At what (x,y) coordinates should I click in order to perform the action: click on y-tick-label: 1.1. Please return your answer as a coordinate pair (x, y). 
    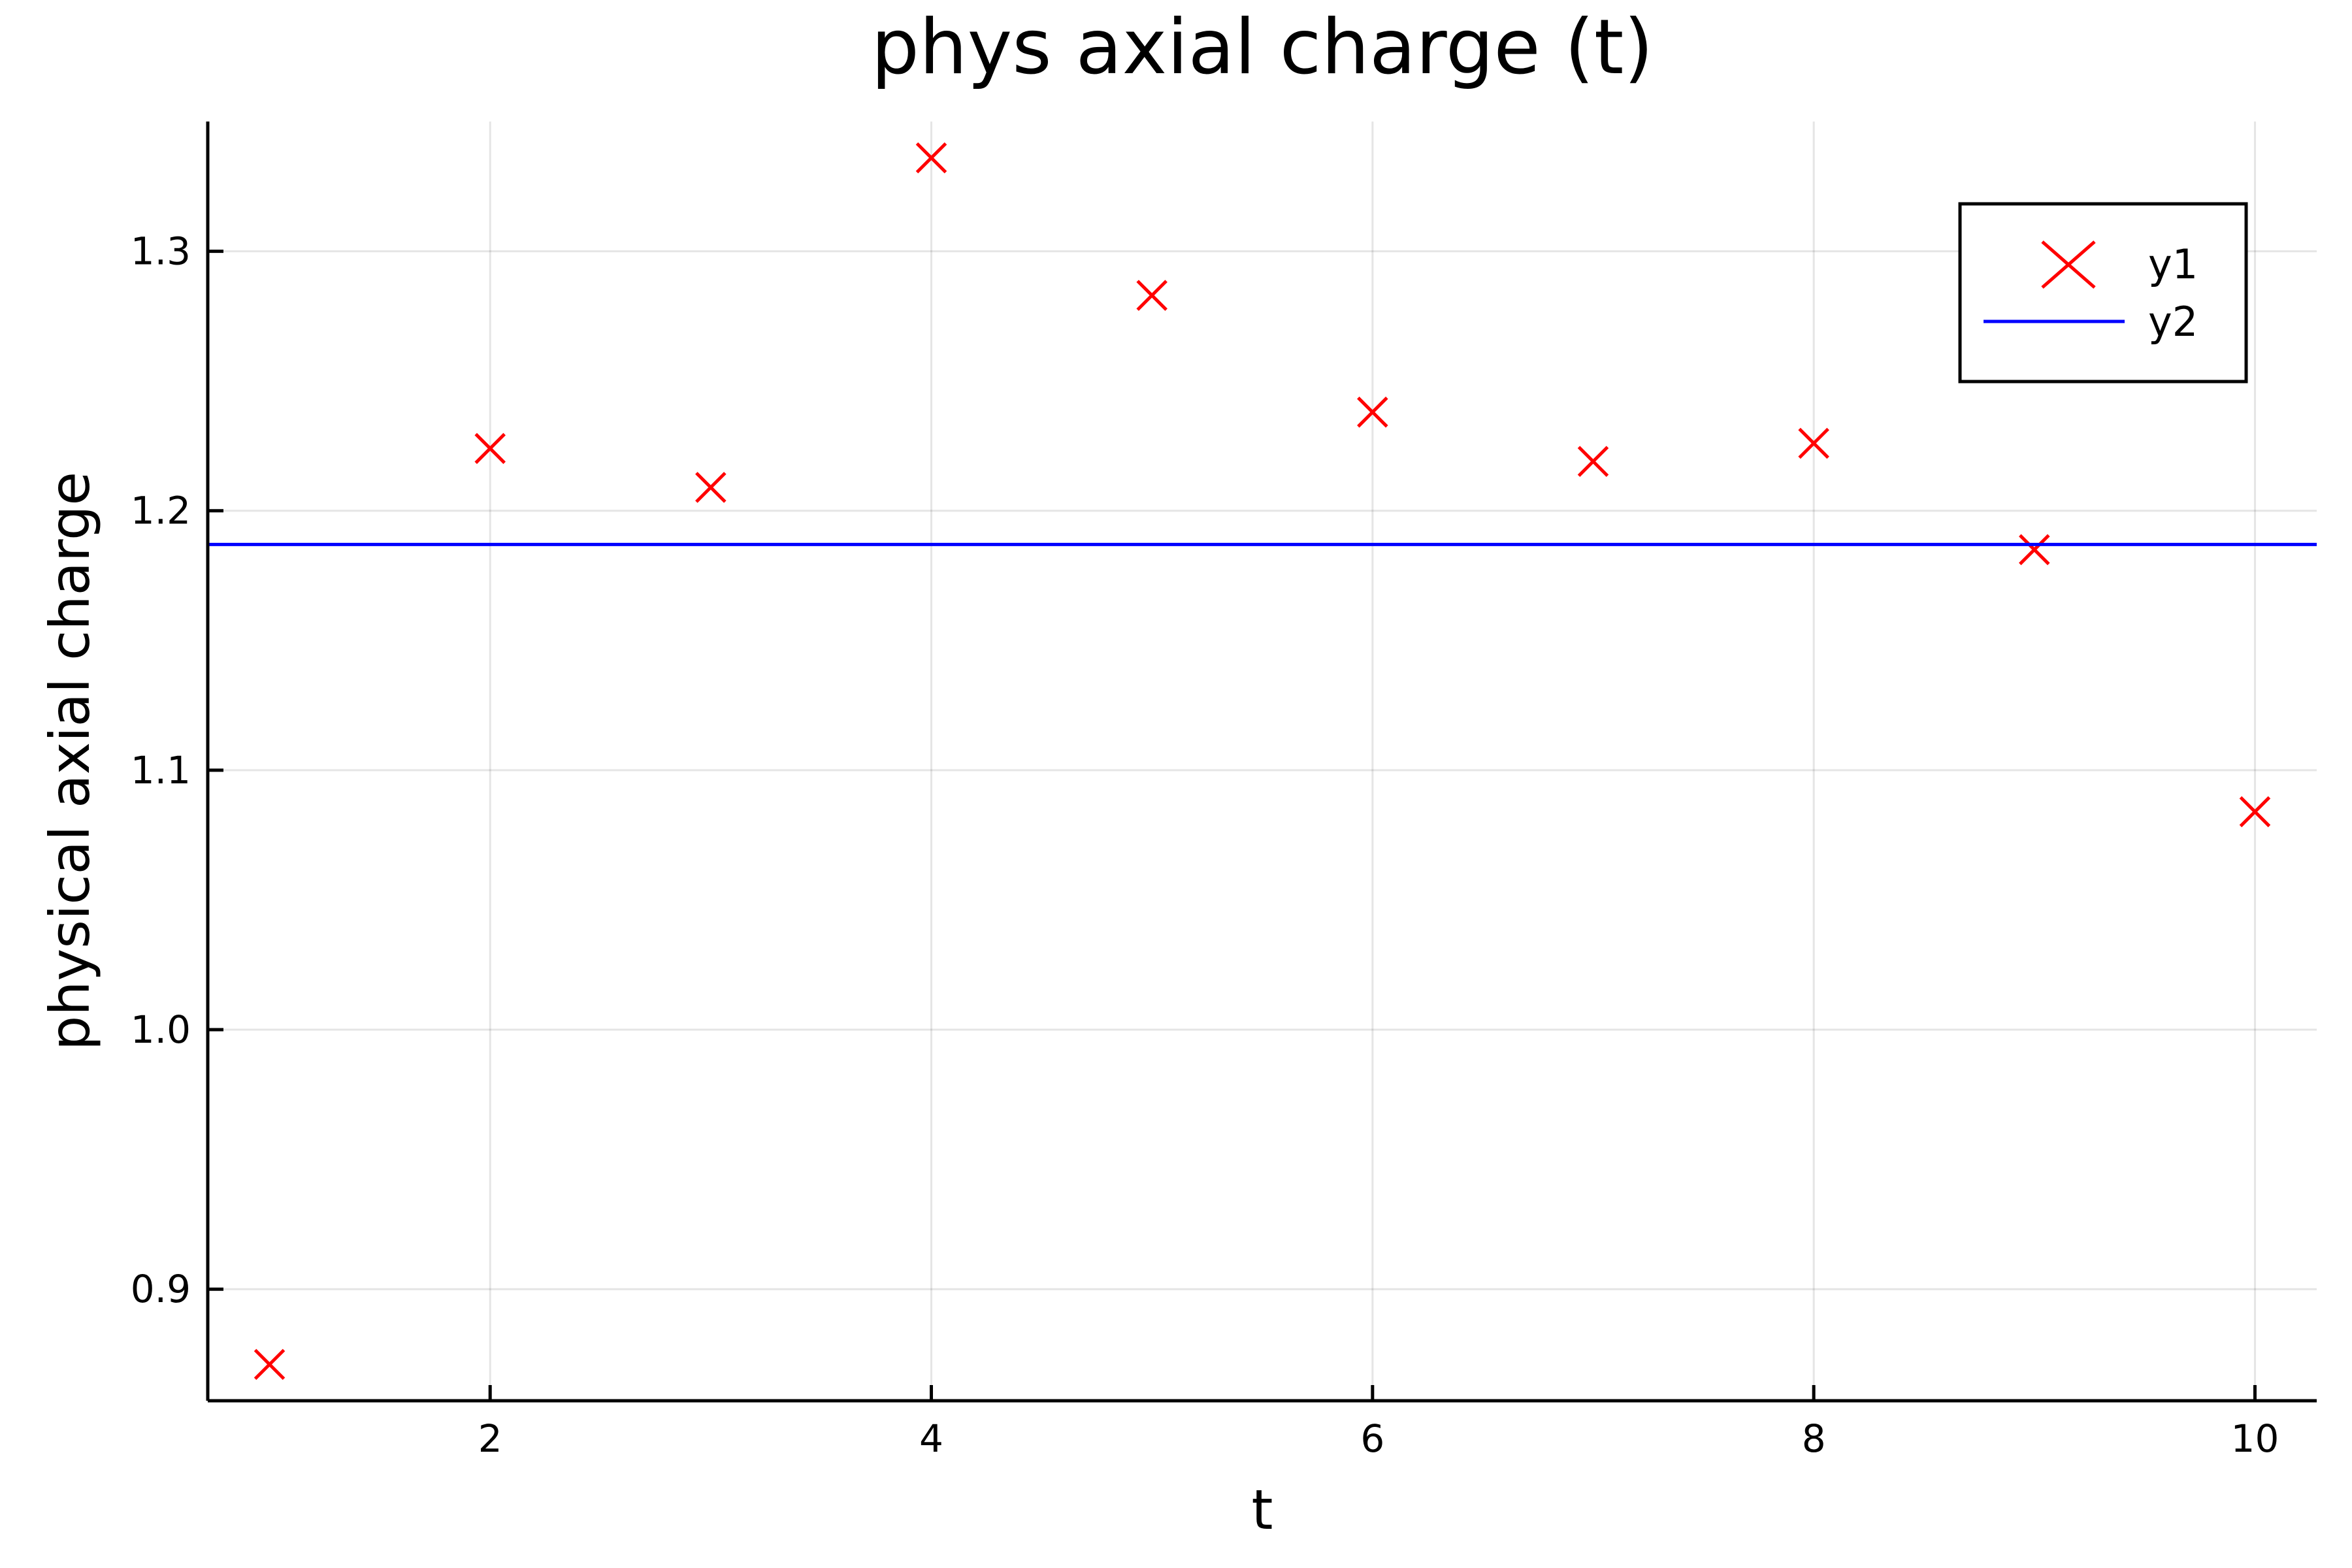
    Looking at the image, I should click on (161, 770).